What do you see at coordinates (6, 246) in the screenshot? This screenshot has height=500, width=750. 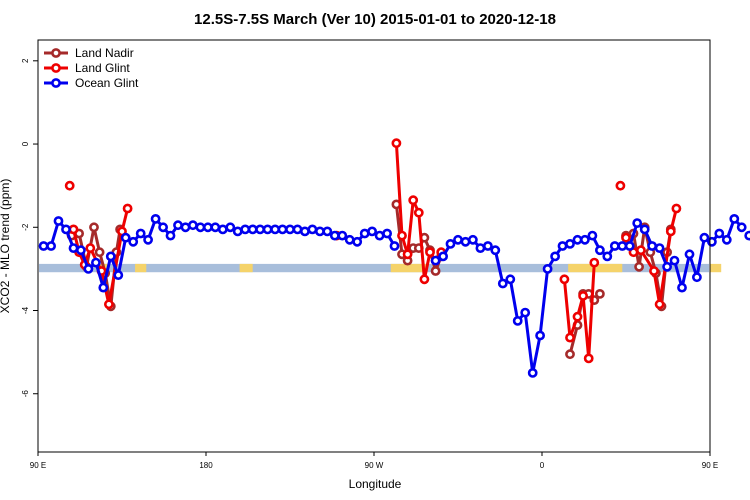 I see `y-axis-label: XCO2 - MLO trend (ppm)` at bounding box center [6, 246].